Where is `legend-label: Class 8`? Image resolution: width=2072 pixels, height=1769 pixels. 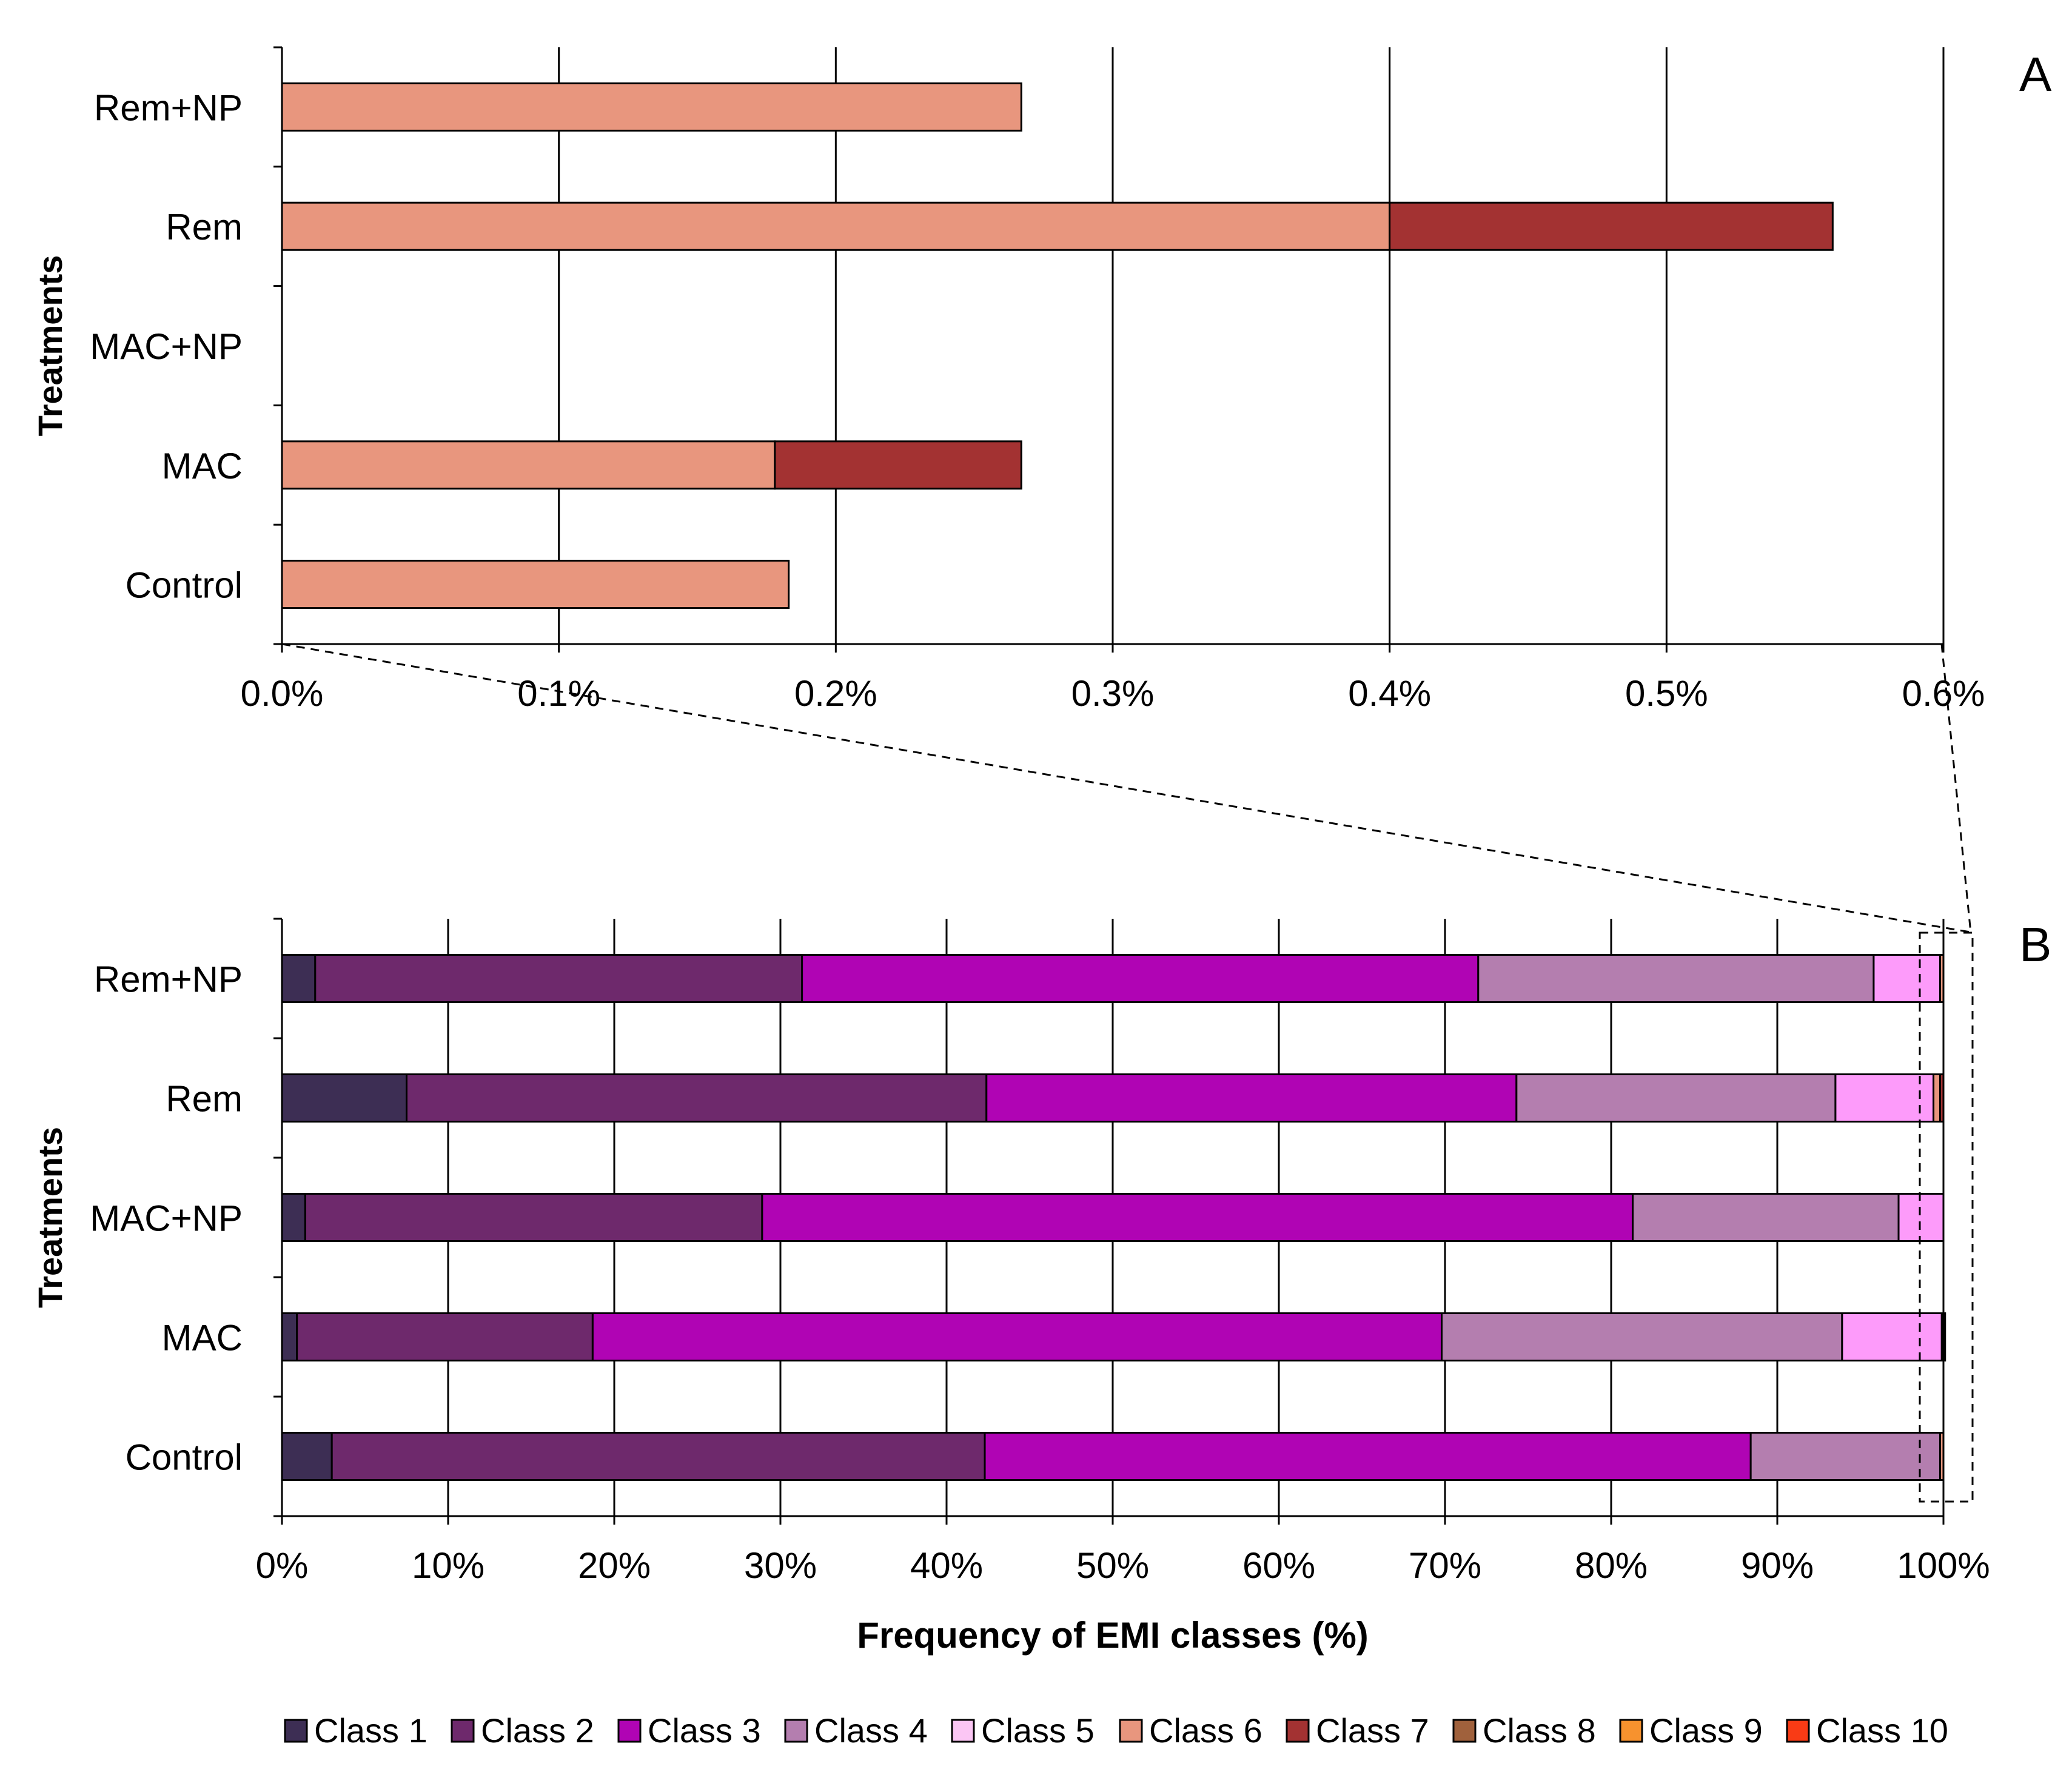
legend-label: Class 8 is located at coordinates (1539, 1730).